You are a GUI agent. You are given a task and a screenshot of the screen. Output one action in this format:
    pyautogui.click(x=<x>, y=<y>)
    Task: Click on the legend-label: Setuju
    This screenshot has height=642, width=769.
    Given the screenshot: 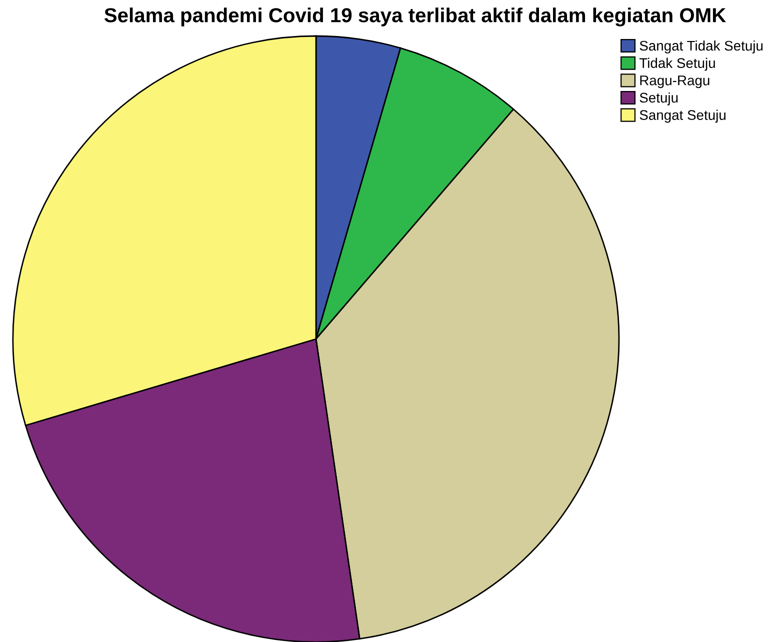 What is the action you would take?
    pyautogui.click(x=659, y=99)
    